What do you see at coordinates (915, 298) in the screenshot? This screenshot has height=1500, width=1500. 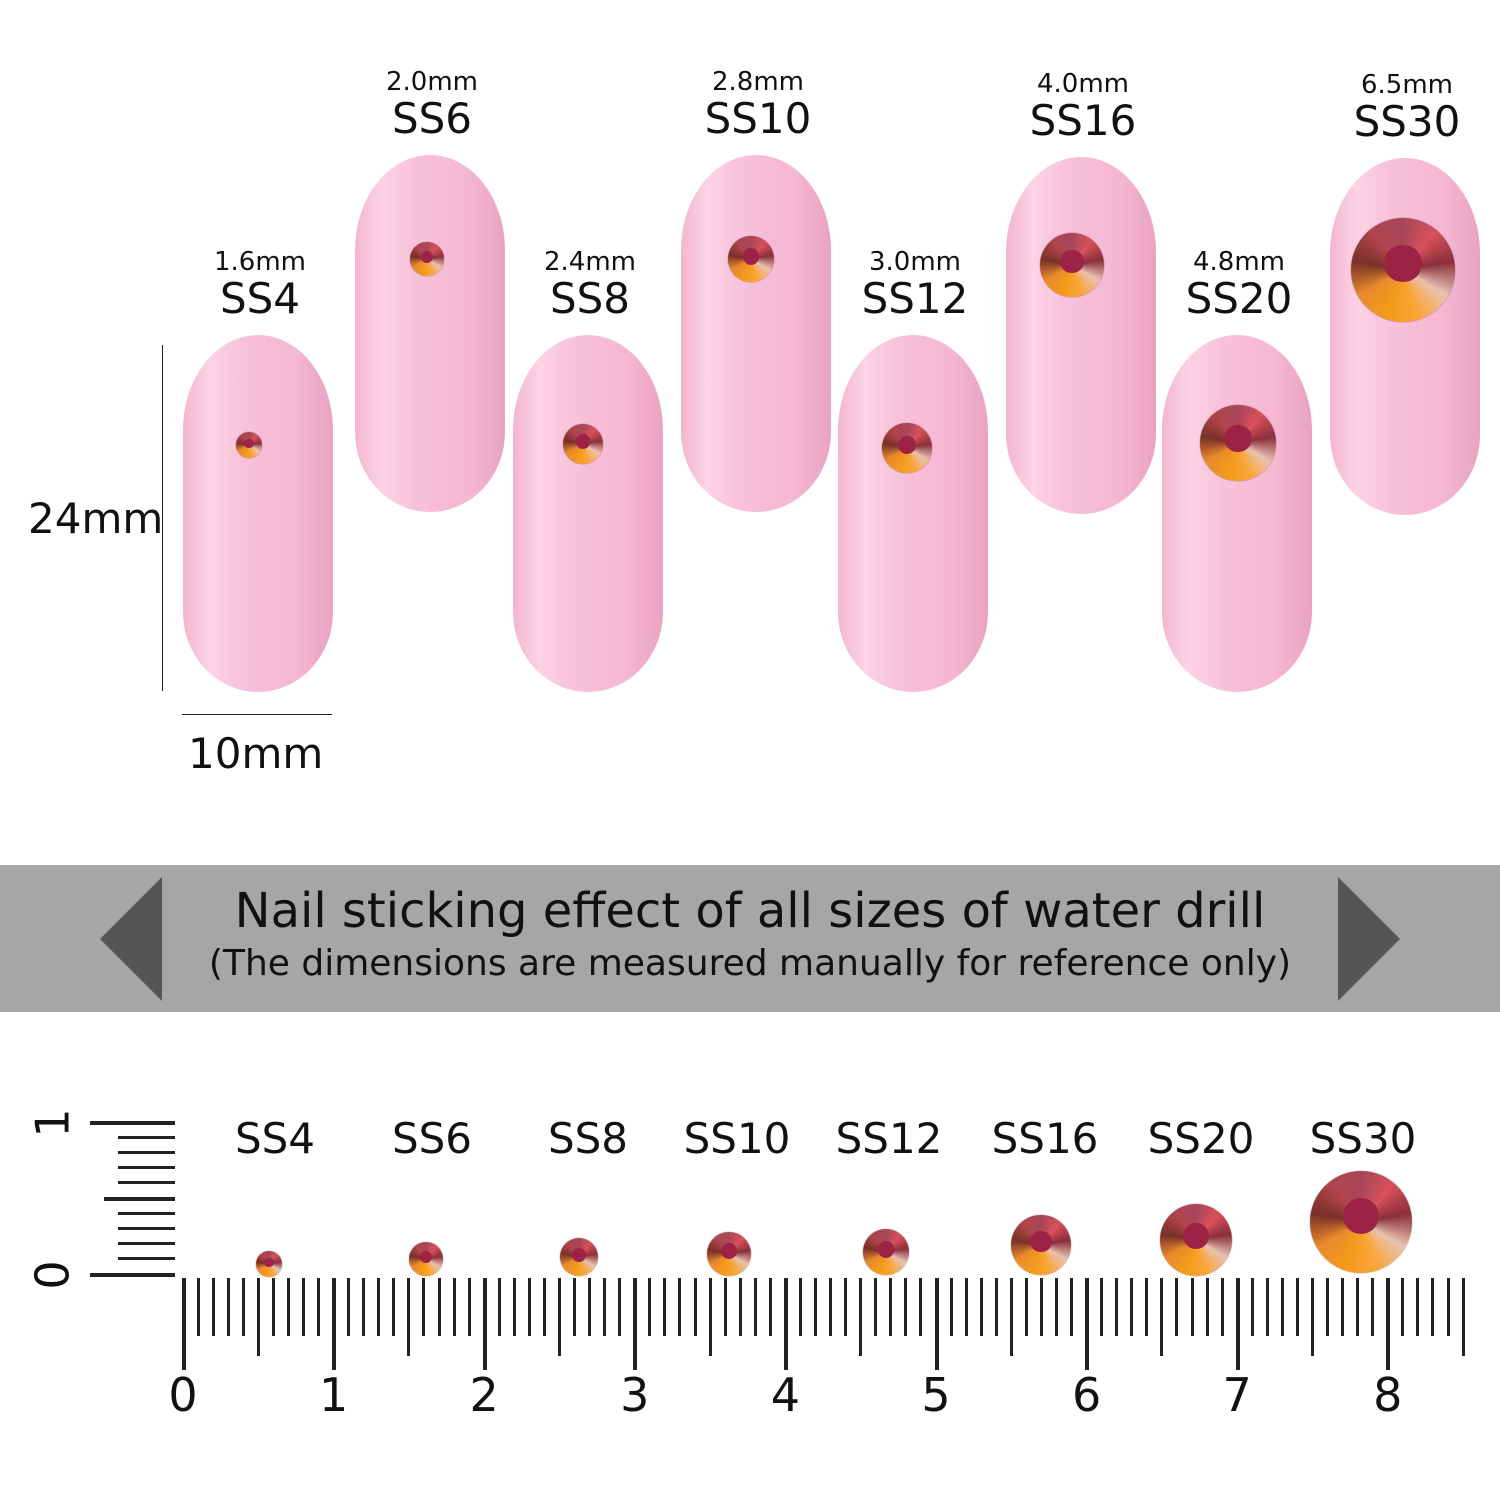 I see `size-ss-label: SS12` at bounding box center [915, 298].